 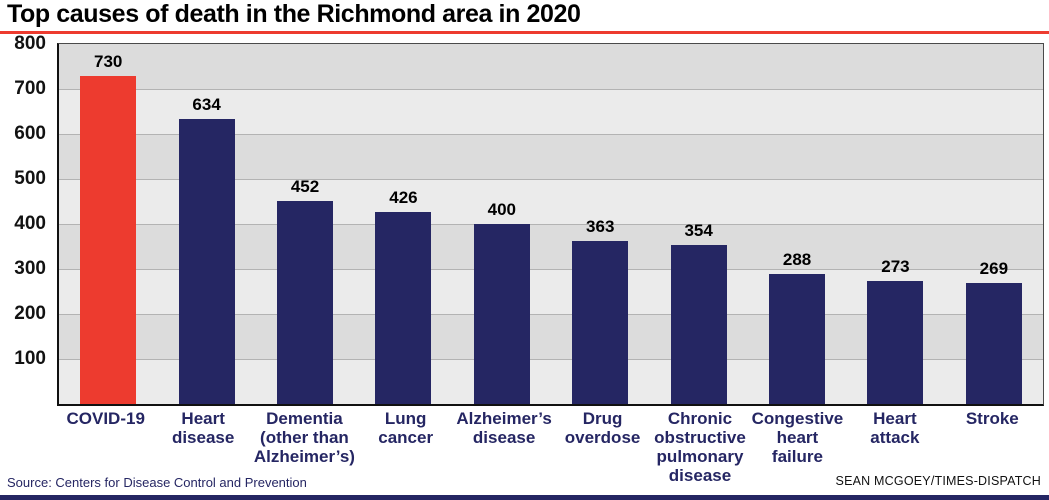 What do you see at coordinates (305, 186) in the screenshot?
I see `bar-value-label: 452` at bounding box center [305, 186].